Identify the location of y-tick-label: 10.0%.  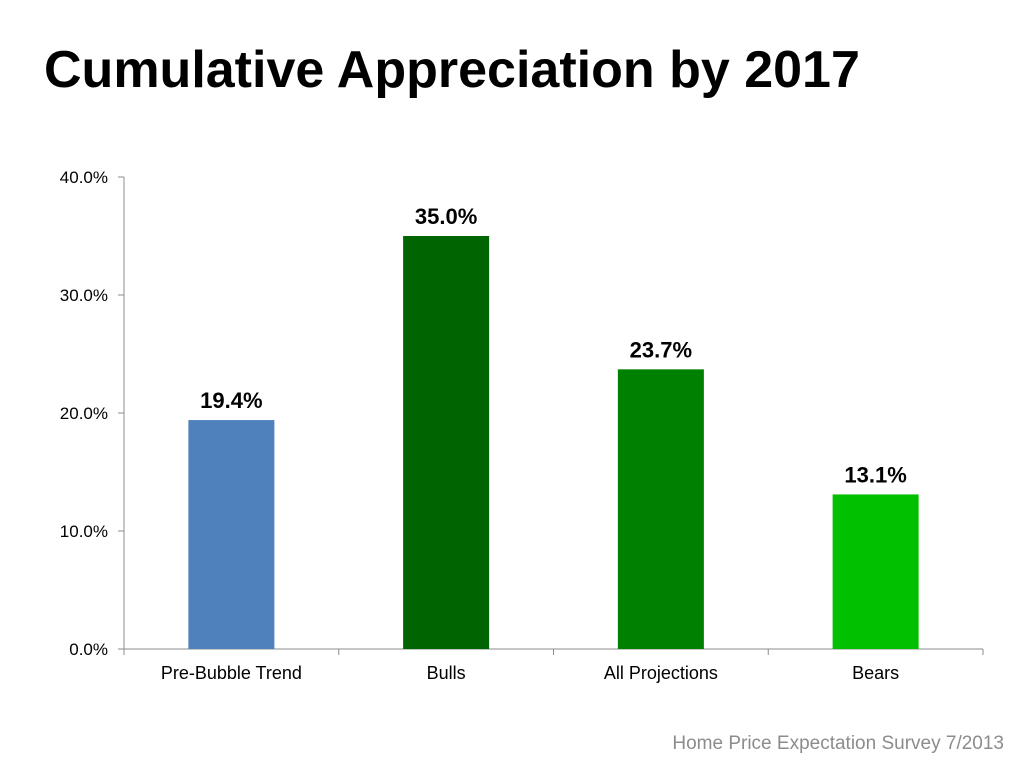
(84, 531).